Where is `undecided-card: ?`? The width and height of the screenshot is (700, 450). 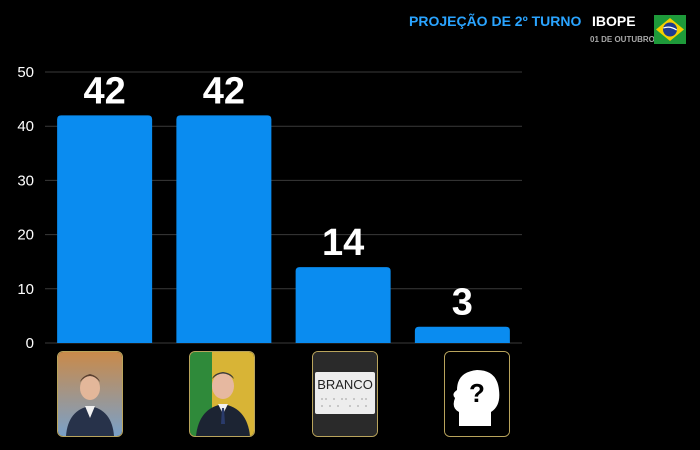
undecided-card: ? is located at coordinates (477, 394).